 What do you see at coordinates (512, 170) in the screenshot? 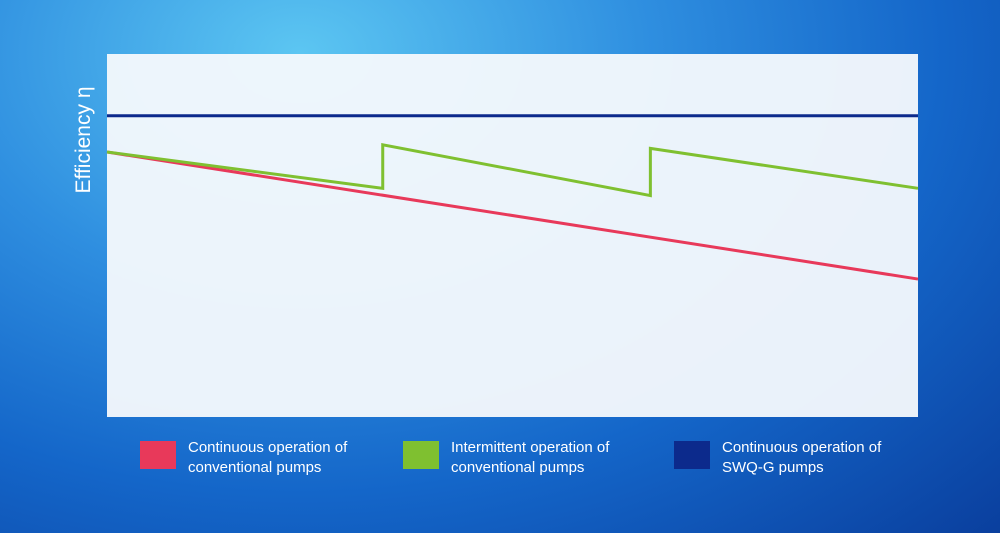
I see `series-line` at bounding box center [512, 170].